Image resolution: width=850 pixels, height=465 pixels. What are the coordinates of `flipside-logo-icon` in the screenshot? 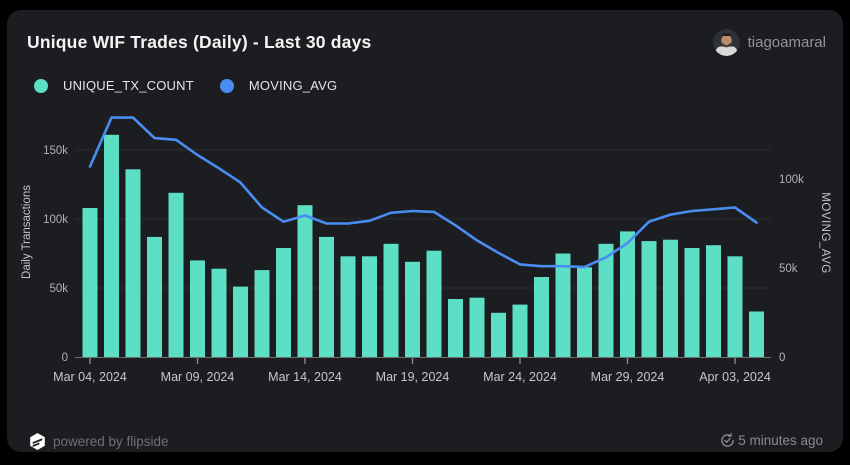 It's located at (37, 441).